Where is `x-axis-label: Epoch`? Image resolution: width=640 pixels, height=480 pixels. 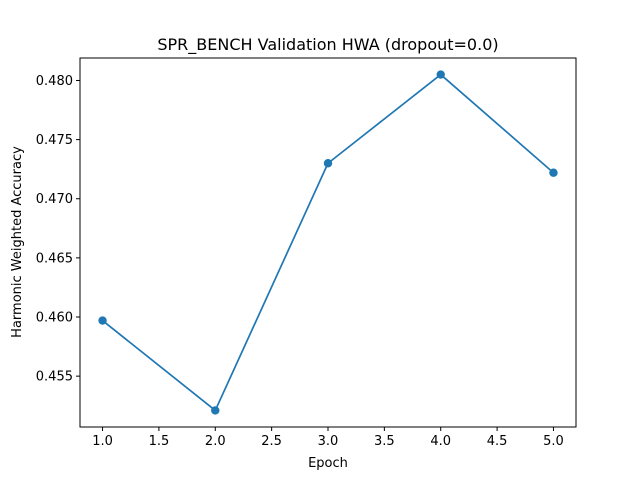
x-axis-label: Epoch is located at coordinates (328, 463).